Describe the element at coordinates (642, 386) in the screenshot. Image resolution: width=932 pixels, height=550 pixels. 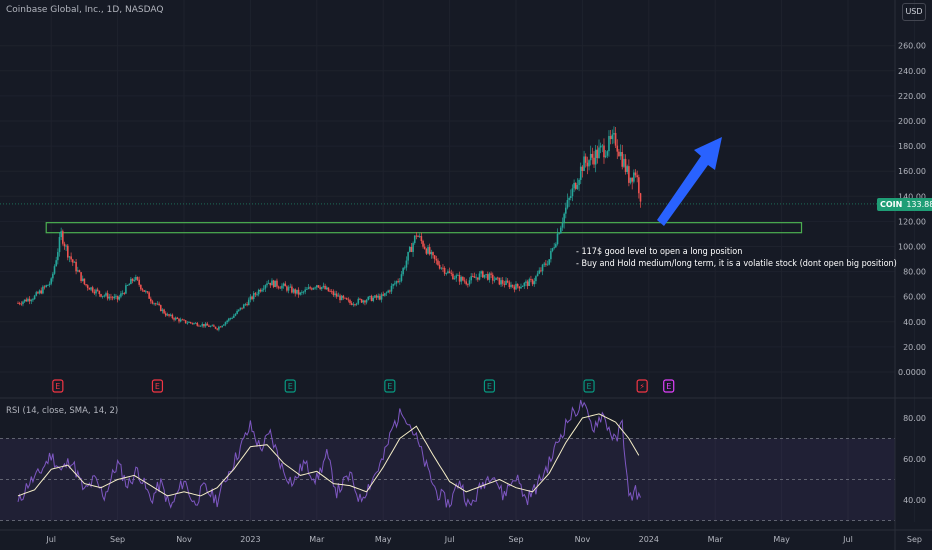
I see `earnings-marker-letter: ⚡` at that location.